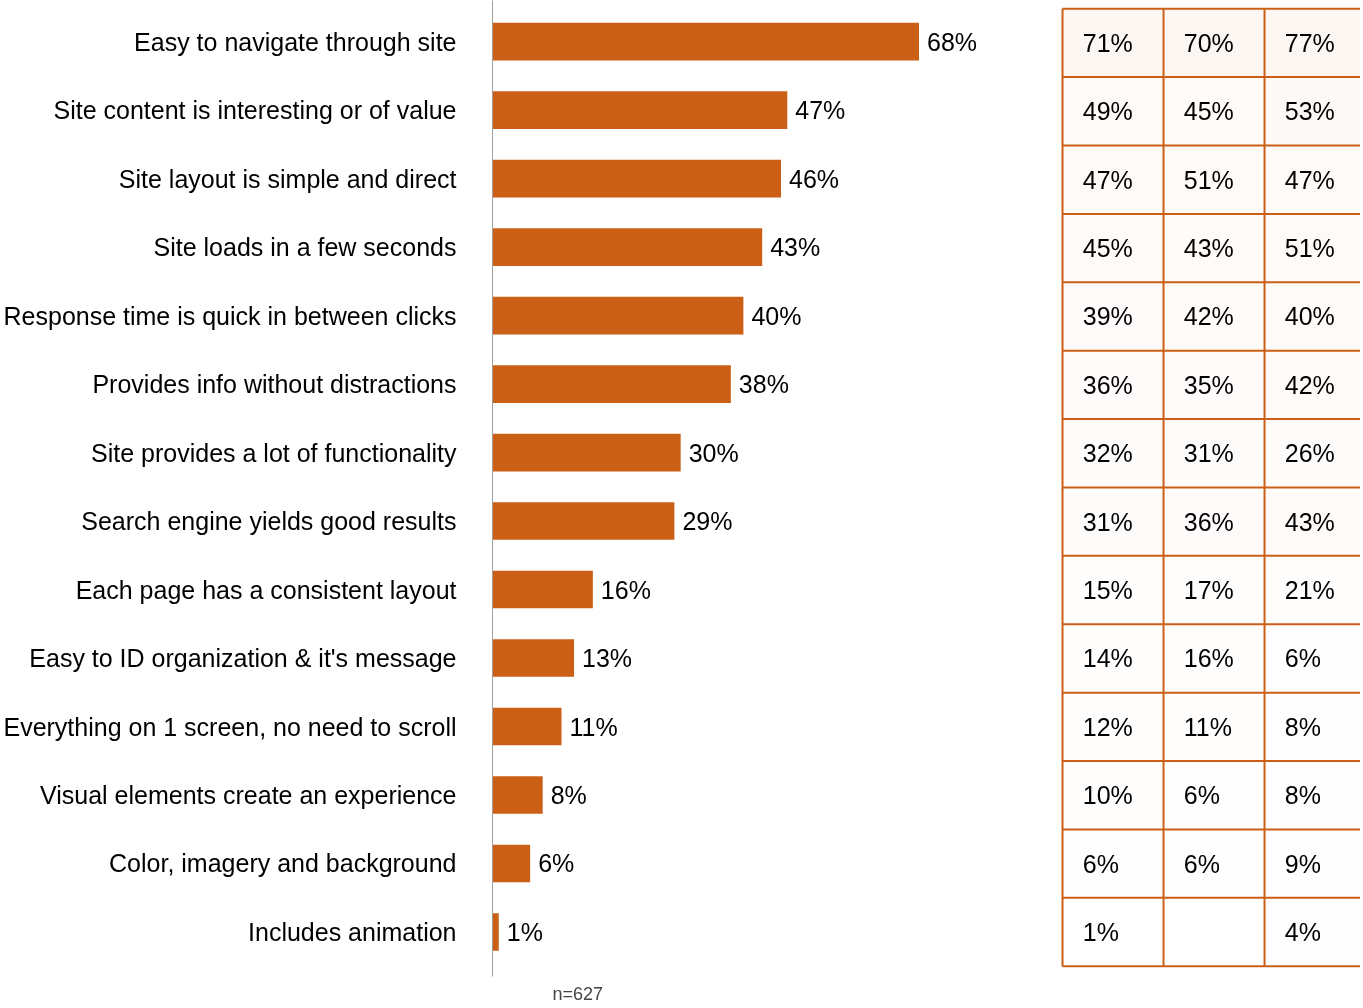 The image size is (1363, 1008). Describe the element at coordinates (1208, 384) in the screenshot. I see `data-label: 35%` at that location.